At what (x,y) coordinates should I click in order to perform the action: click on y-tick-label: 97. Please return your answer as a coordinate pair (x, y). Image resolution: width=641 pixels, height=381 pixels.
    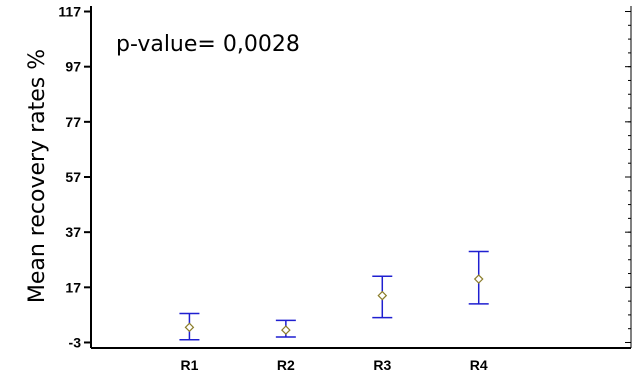
    Looking at the image, I should click on (73, 67).